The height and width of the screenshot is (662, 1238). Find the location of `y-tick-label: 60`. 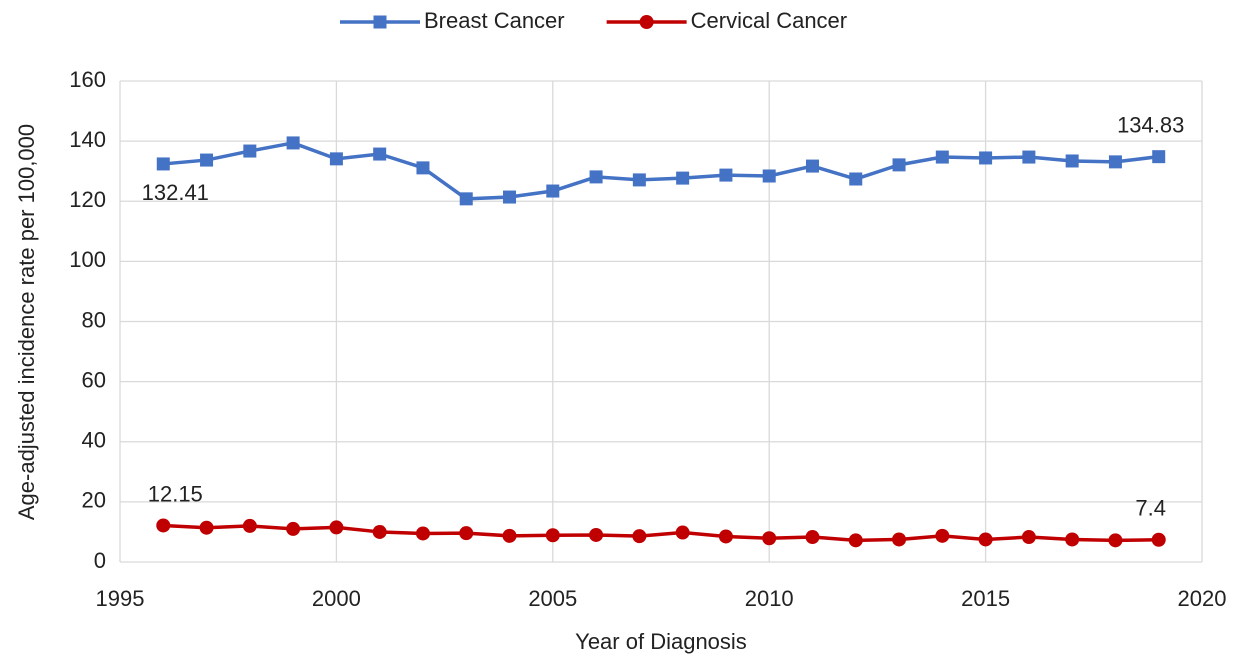

y-tick-label: 60 is located at coordinates (94, 379).